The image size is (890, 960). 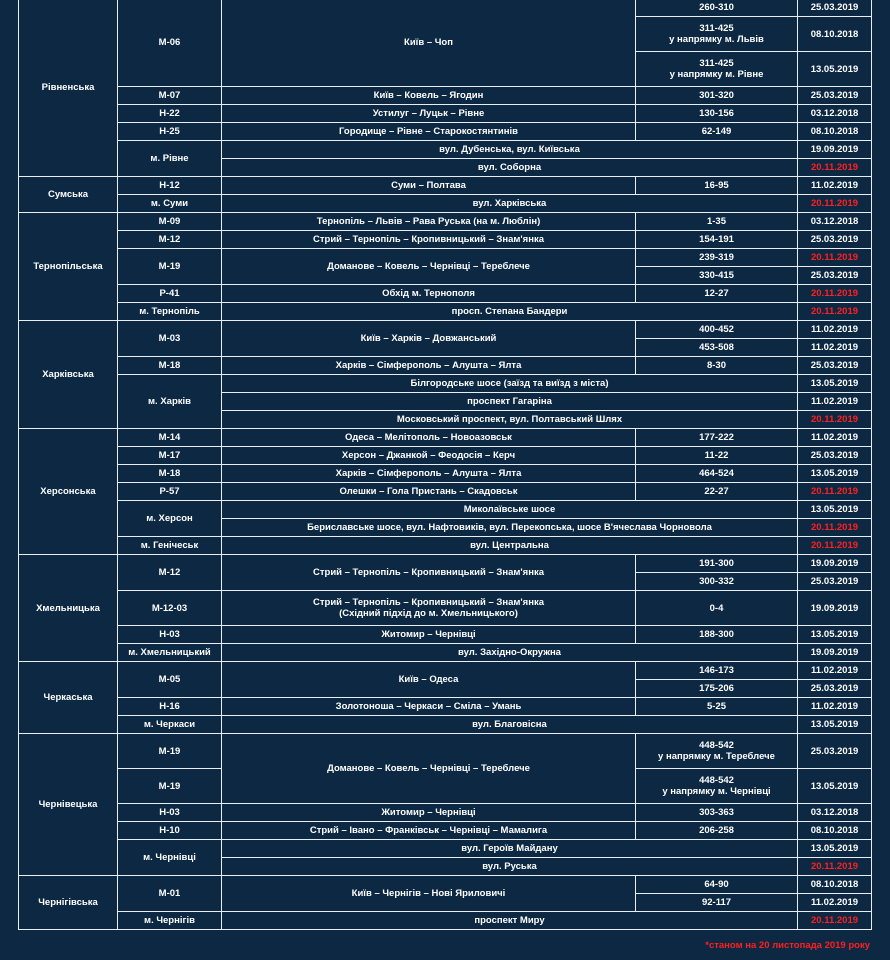 I want to click on road-code: М-12, so click(x=169, y=239).